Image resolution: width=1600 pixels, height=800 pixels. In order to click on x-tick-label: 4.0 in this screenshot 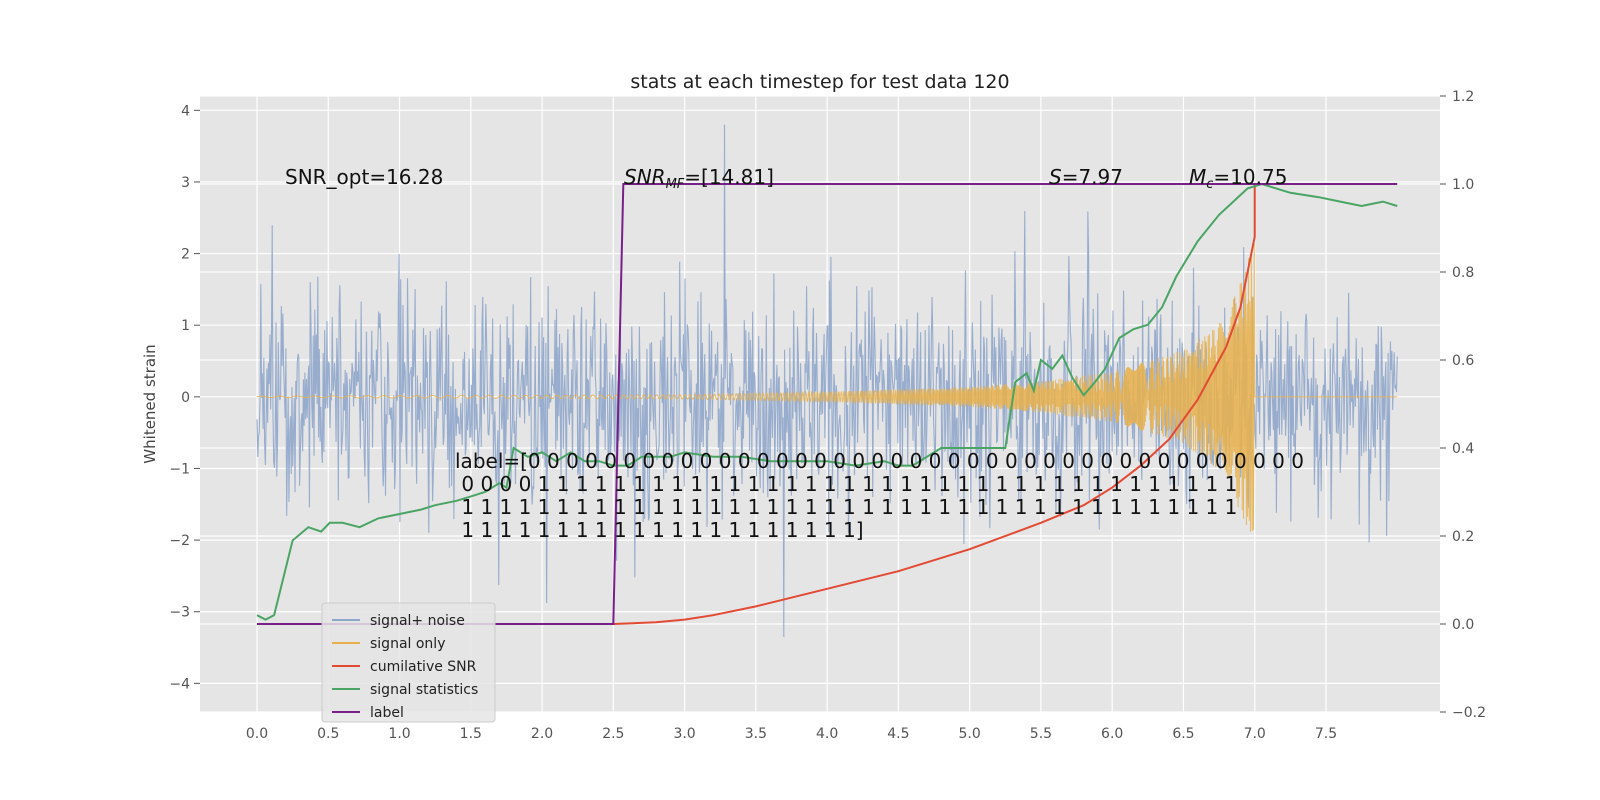, I will do `click(827, 734)`.